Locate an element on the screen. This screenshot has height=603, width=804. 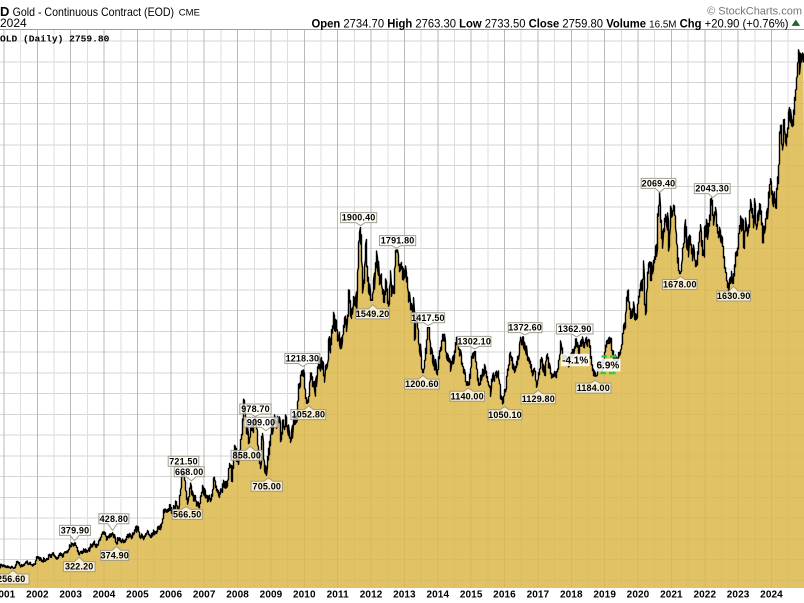
svg-text: 2021 is located at coordinates (671, 595).